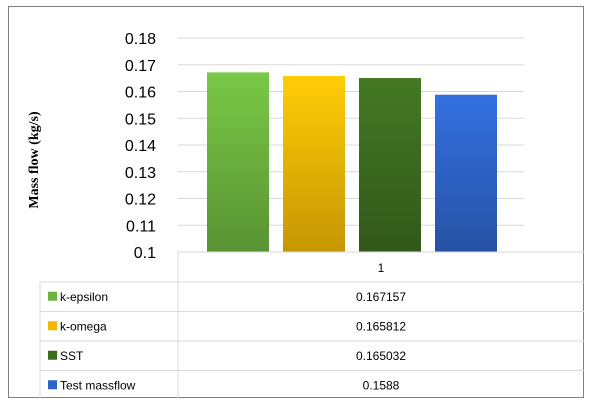 This screenshot has width=593, height=403. What do you see at coordinates (238, 162) in the screenshot?
I see `bar-k-epsilon` at bounding box center [238, 162].